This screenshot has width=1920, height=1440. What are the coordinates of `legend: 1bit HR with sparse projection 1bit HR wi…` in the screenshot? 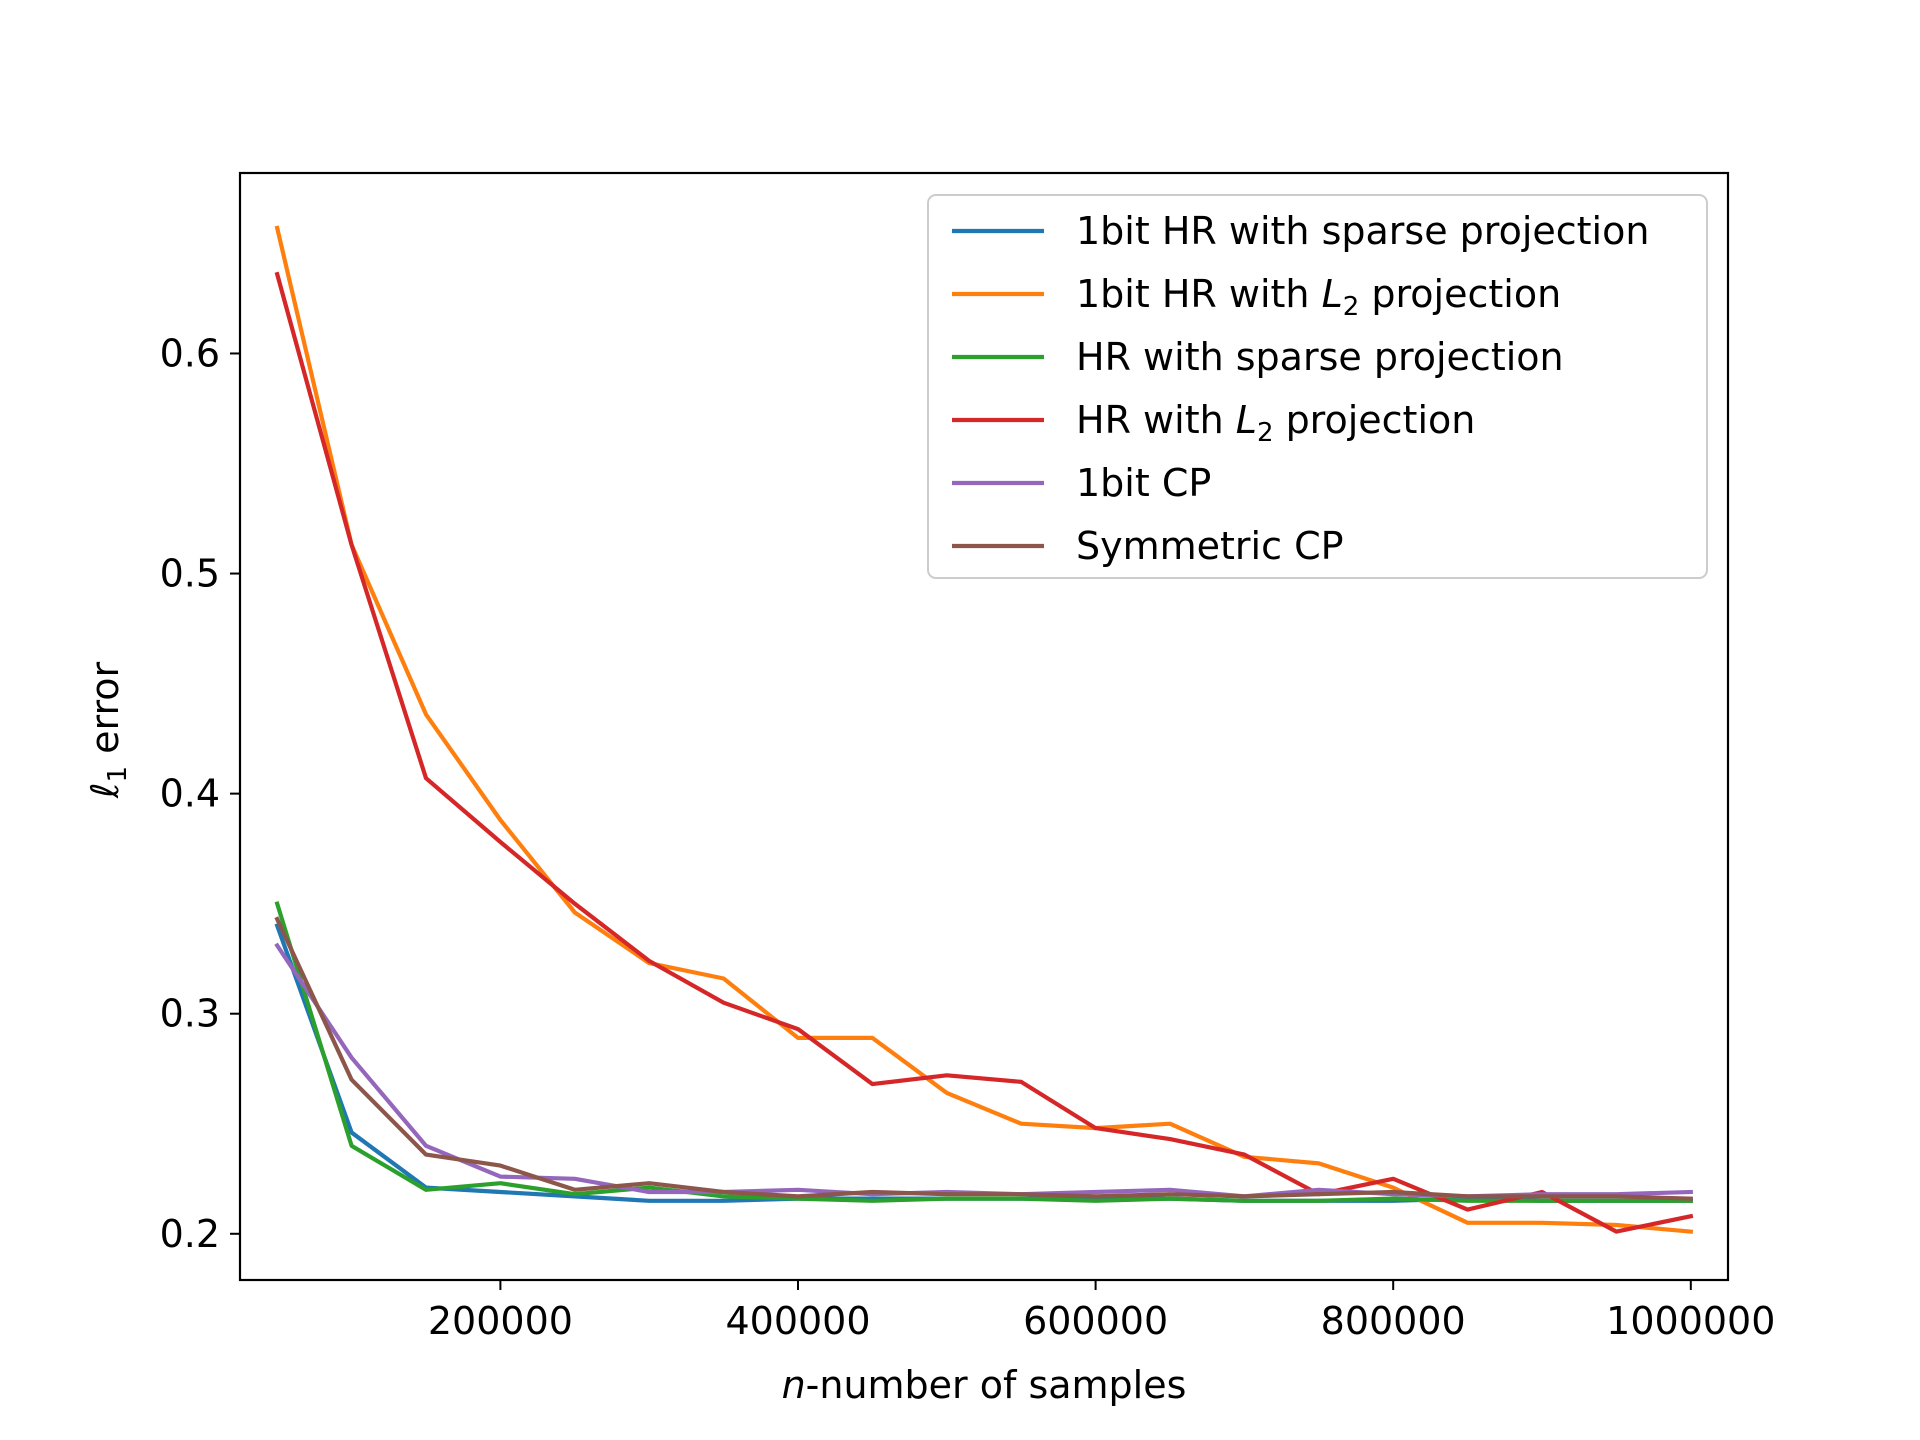 It's located at (1317, 386).